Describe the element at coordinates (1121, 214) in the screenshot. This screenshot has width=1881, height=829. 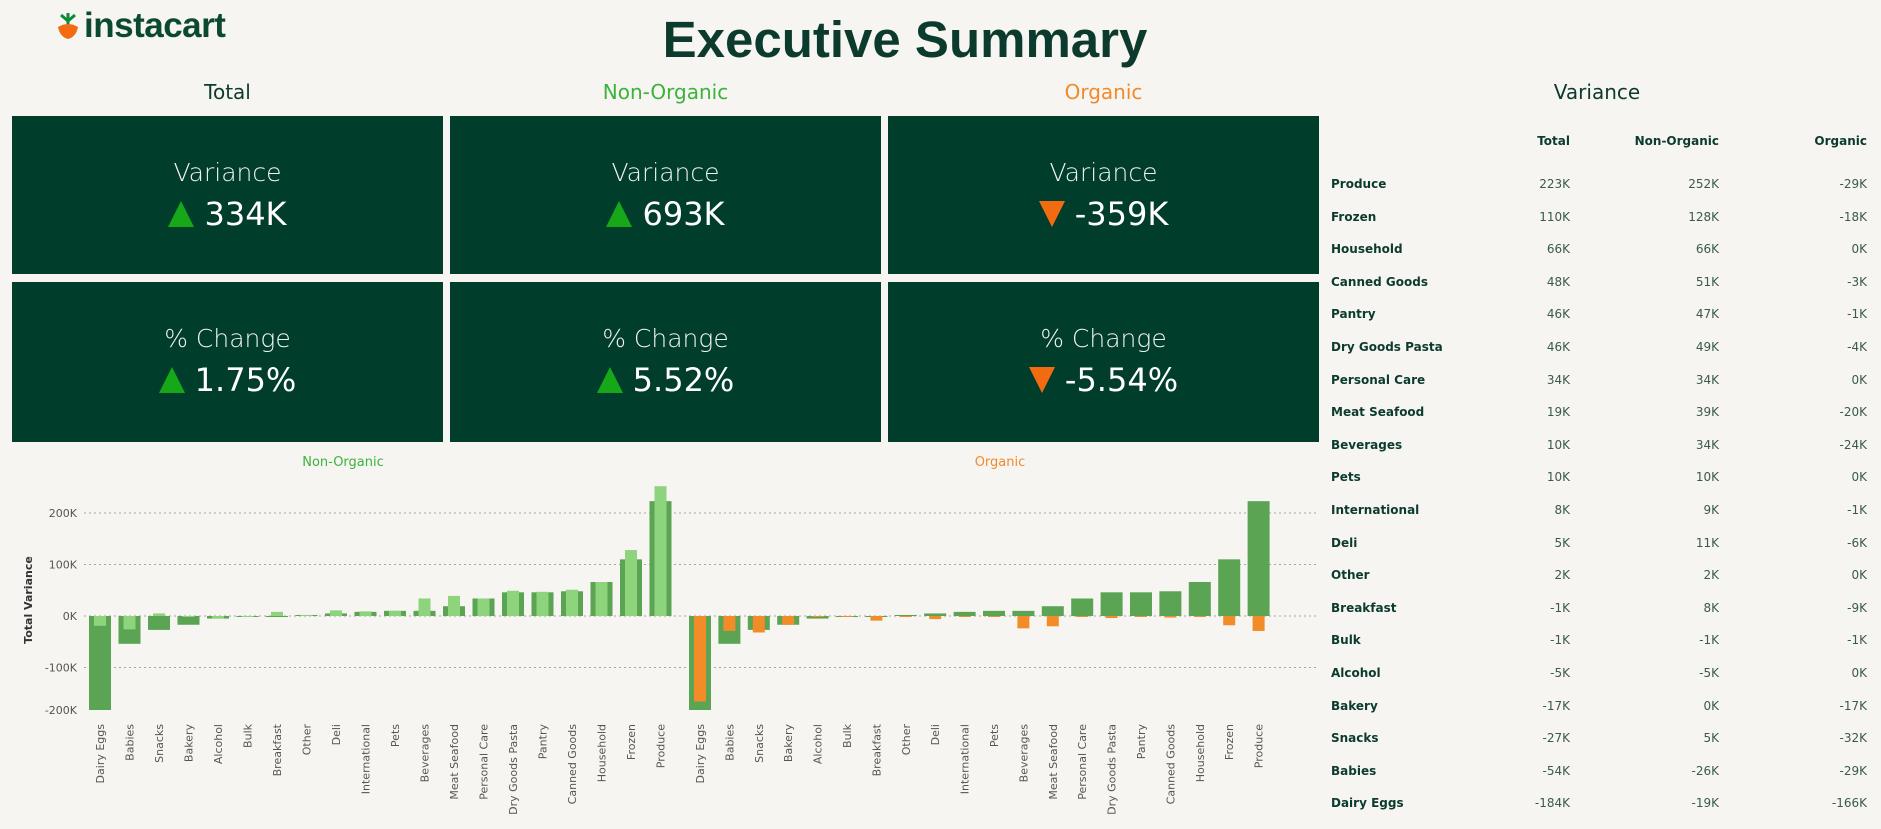
I see `kpi-value: -359K` at that location.